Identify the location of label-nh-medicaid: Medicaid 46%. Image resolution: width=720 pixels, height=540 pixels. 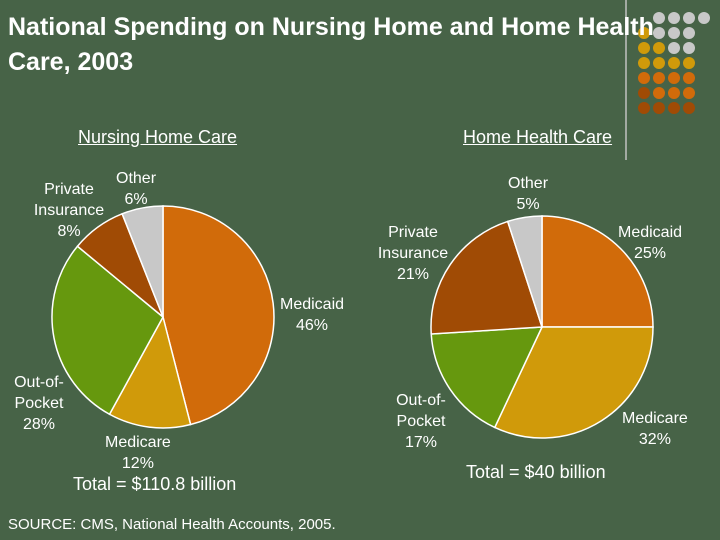
(312, 315).